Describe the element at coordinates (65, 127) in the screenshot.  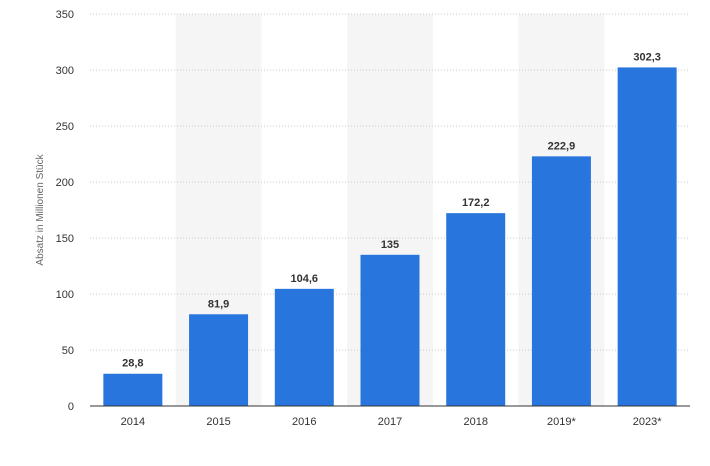
I see `y-tick-label: 250` at that location.